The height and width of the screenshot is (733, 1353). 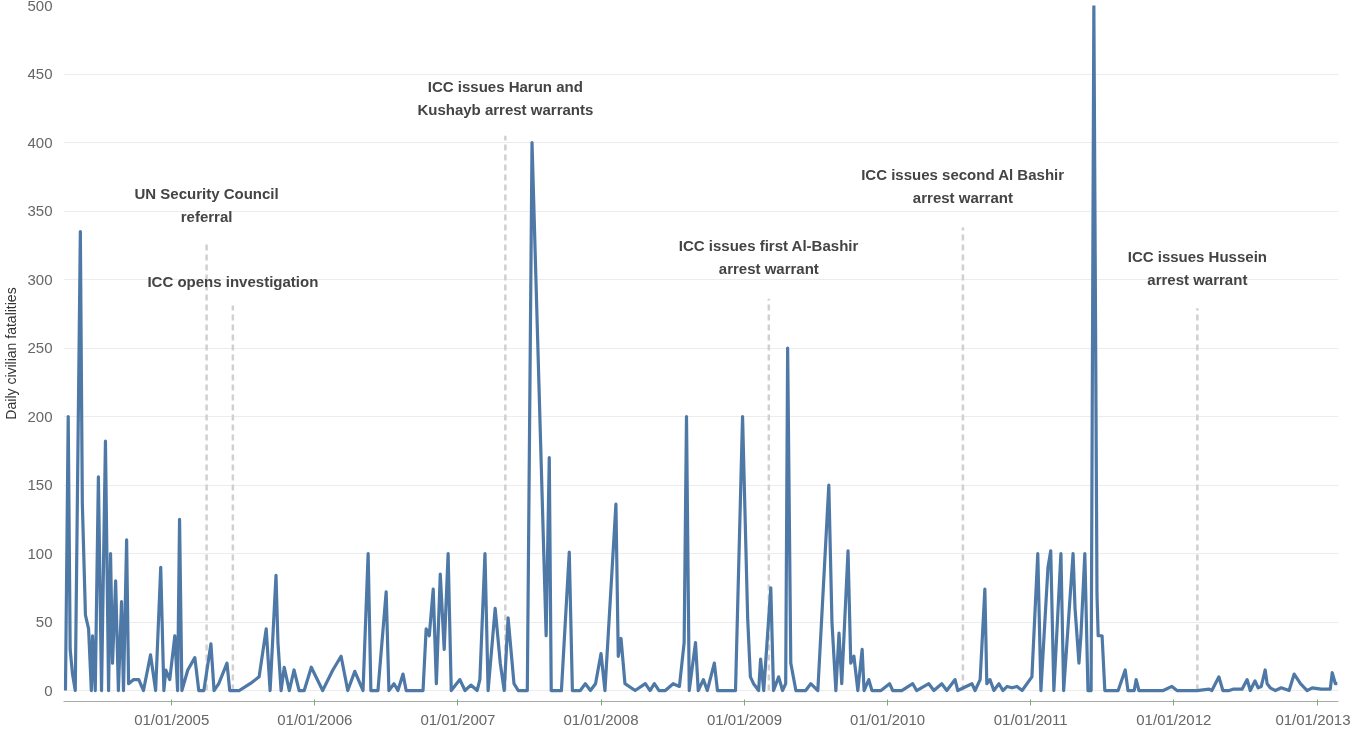 I want to click on x-tick-label: 01/01/2006, so click(x=315, y=719).